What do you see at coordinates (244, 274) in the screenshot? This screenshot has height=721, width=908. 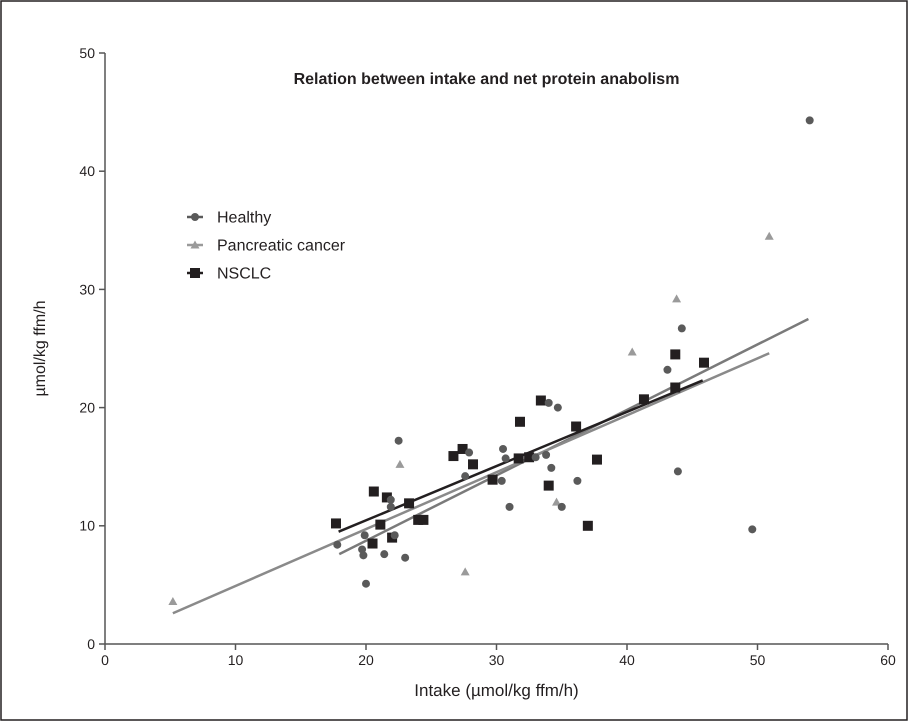 I see `legend-label: NSCLC` at bounding box center [244, 274].